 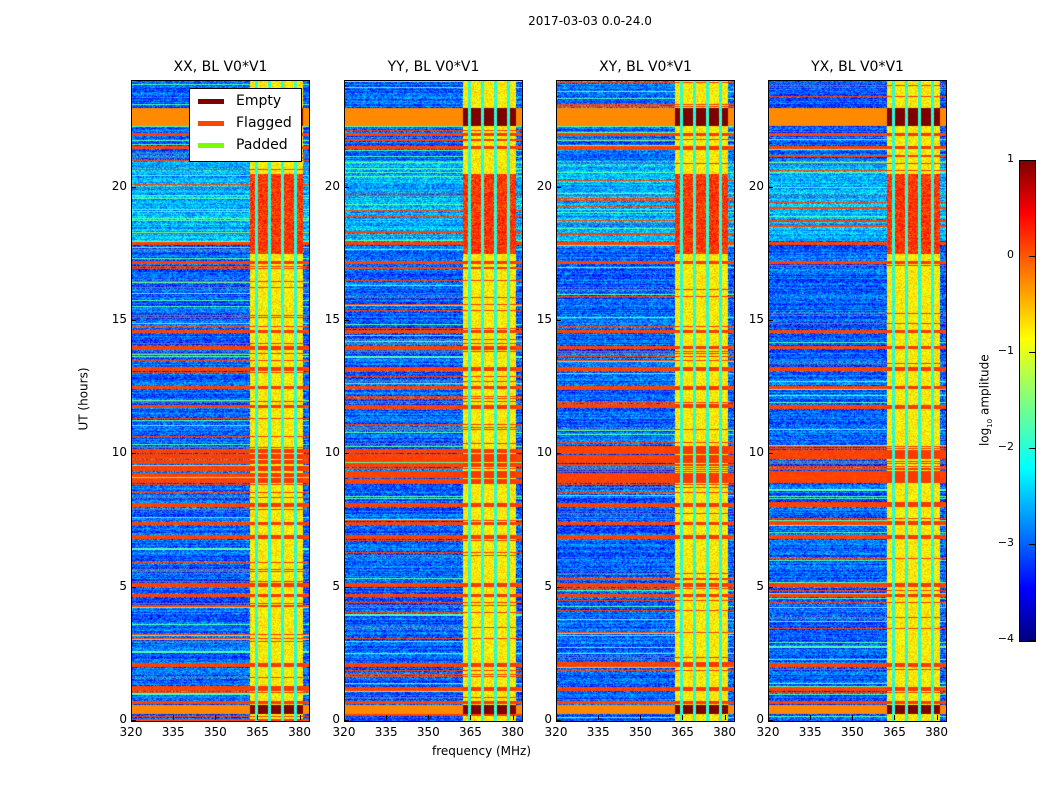 I want to click on legend-swatch-flagged, so click(x=211, y=123).